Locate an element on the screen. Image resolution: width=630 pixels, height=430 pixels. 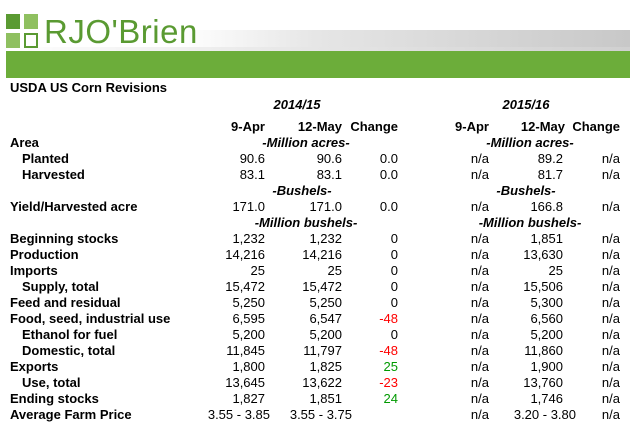
cell-beginning-c1: 1,232 is located at coordinates (248, 238).